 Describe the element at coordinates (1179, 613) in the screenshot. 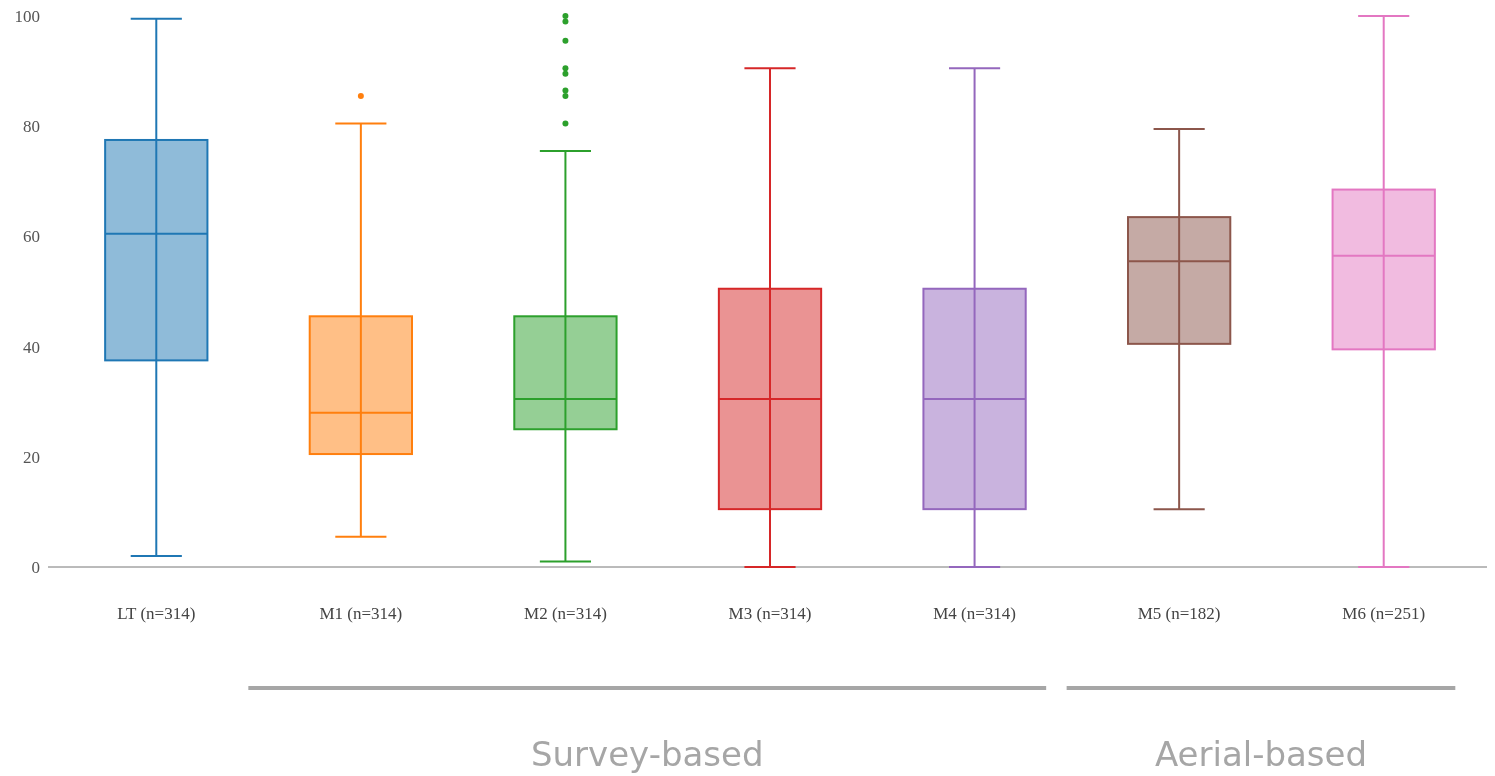

I see `x-tick-label: M5 (n=182)` at that location.